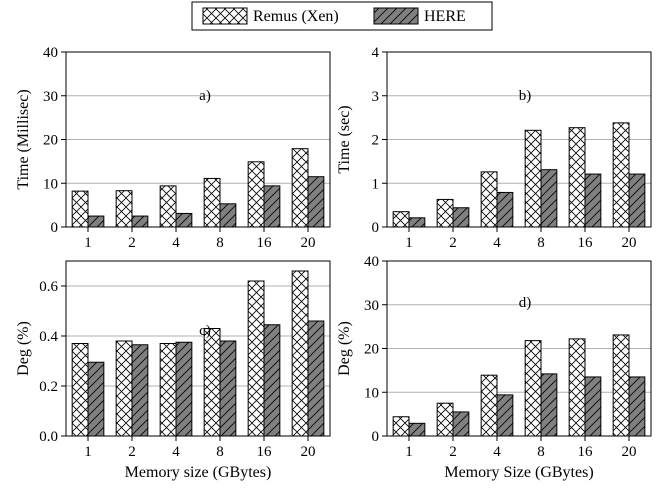 The image size is (659, 488). Describe the element at coordinates (198, 472) in the screenshot. I see `x-axis-label: Memory size (GBytes)` at that location.